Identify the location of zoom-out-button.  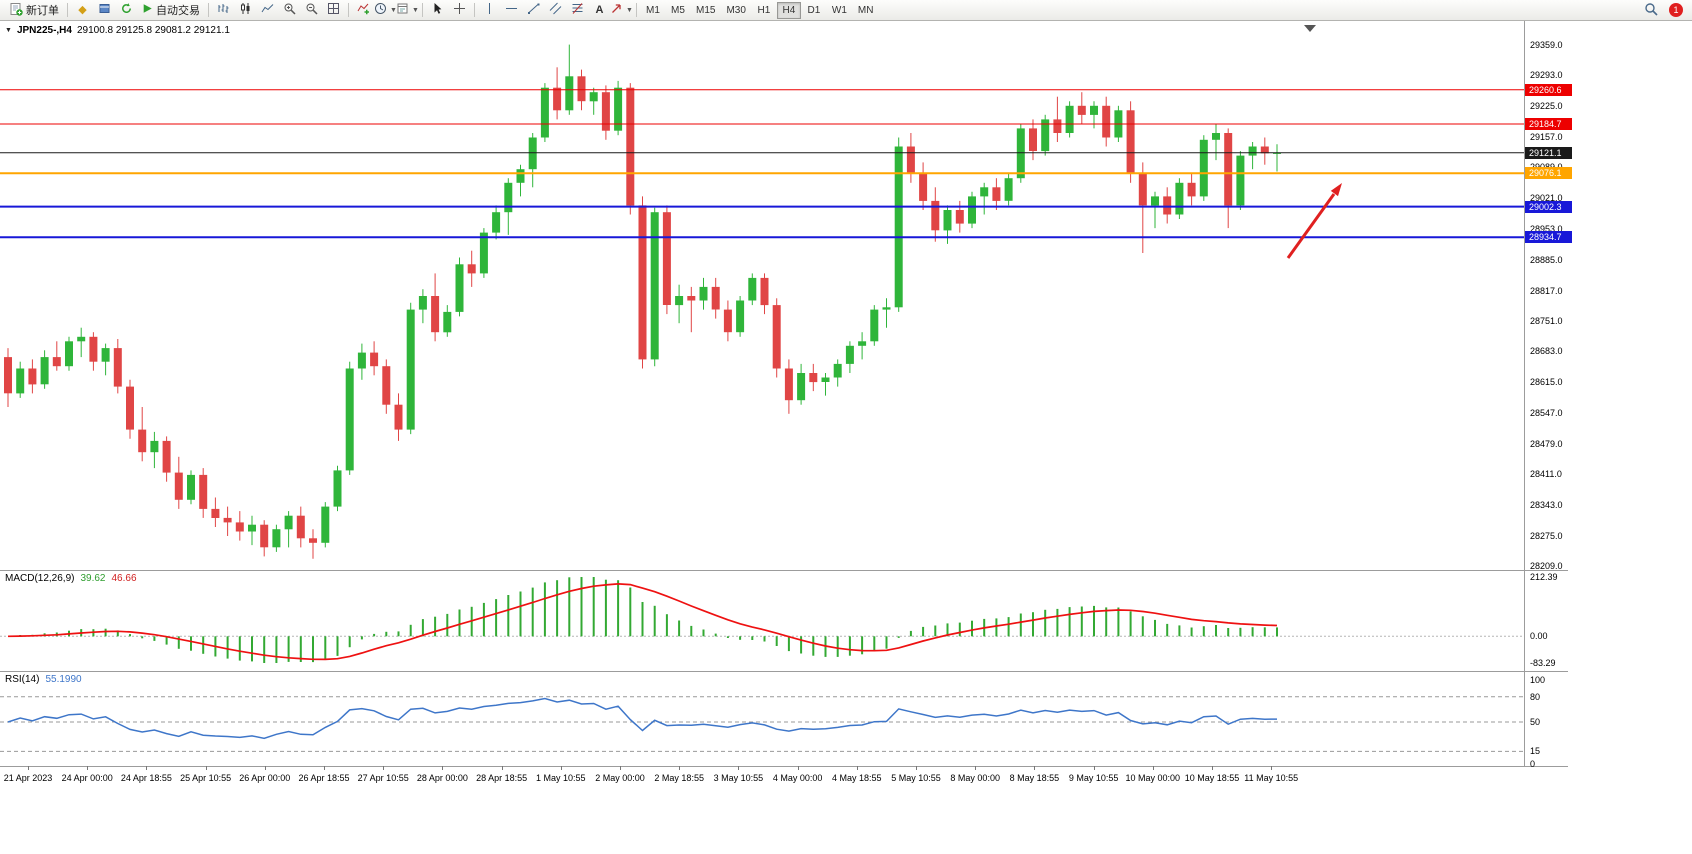
(311, 10).